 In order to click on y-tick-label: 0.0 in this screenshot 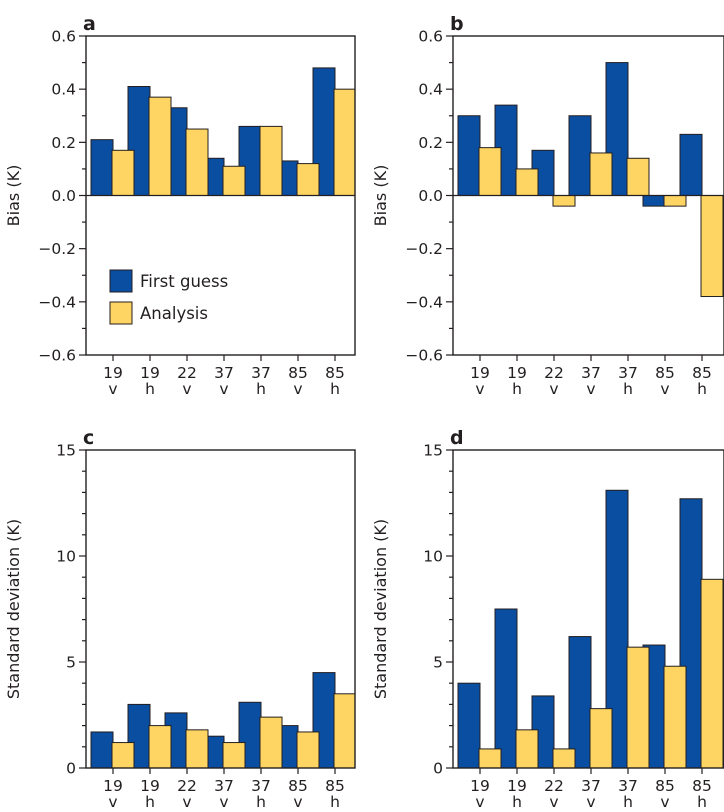, I will do `click(430, 196)`.